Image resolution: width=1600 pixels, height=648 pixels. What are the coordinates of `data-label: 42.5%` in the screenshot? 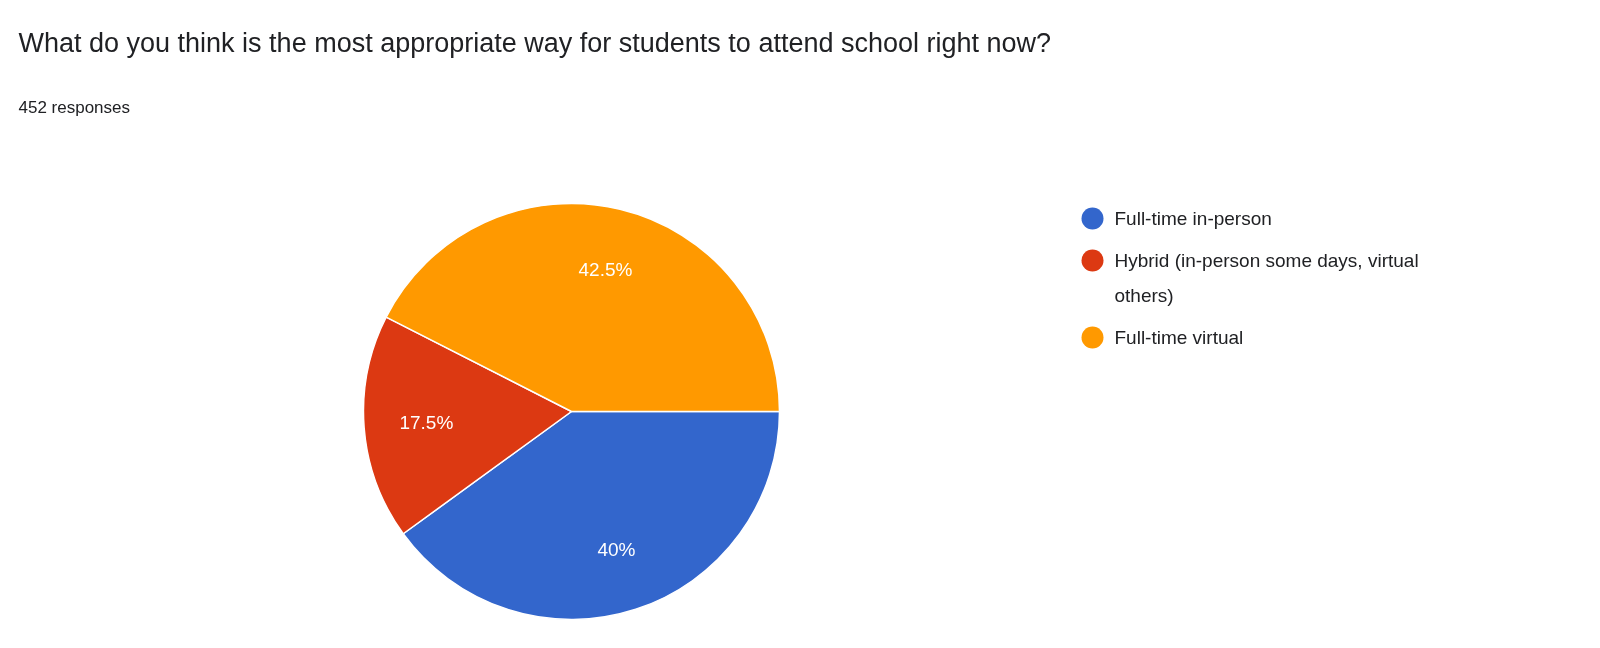 It's located at (605, 270).